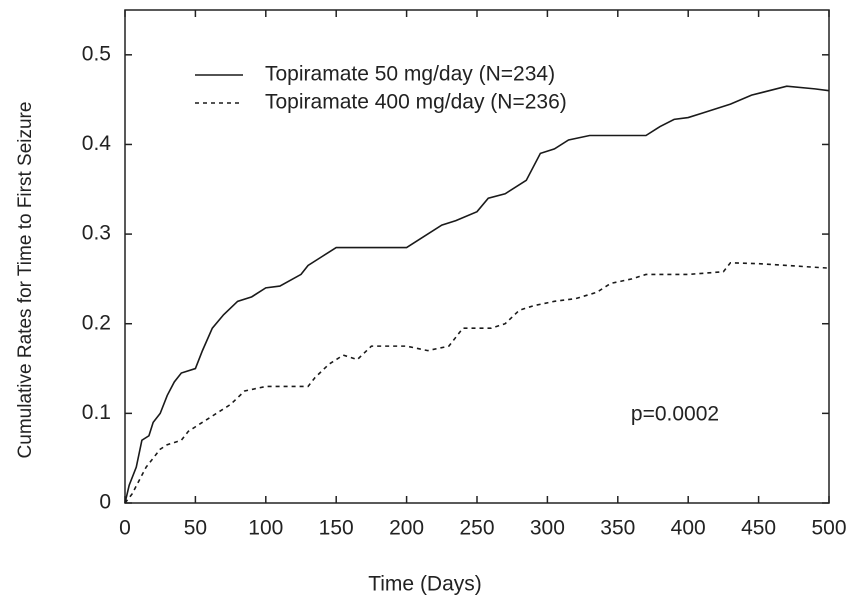  I want to click on x-tick-label: 450, so click(758, 528).